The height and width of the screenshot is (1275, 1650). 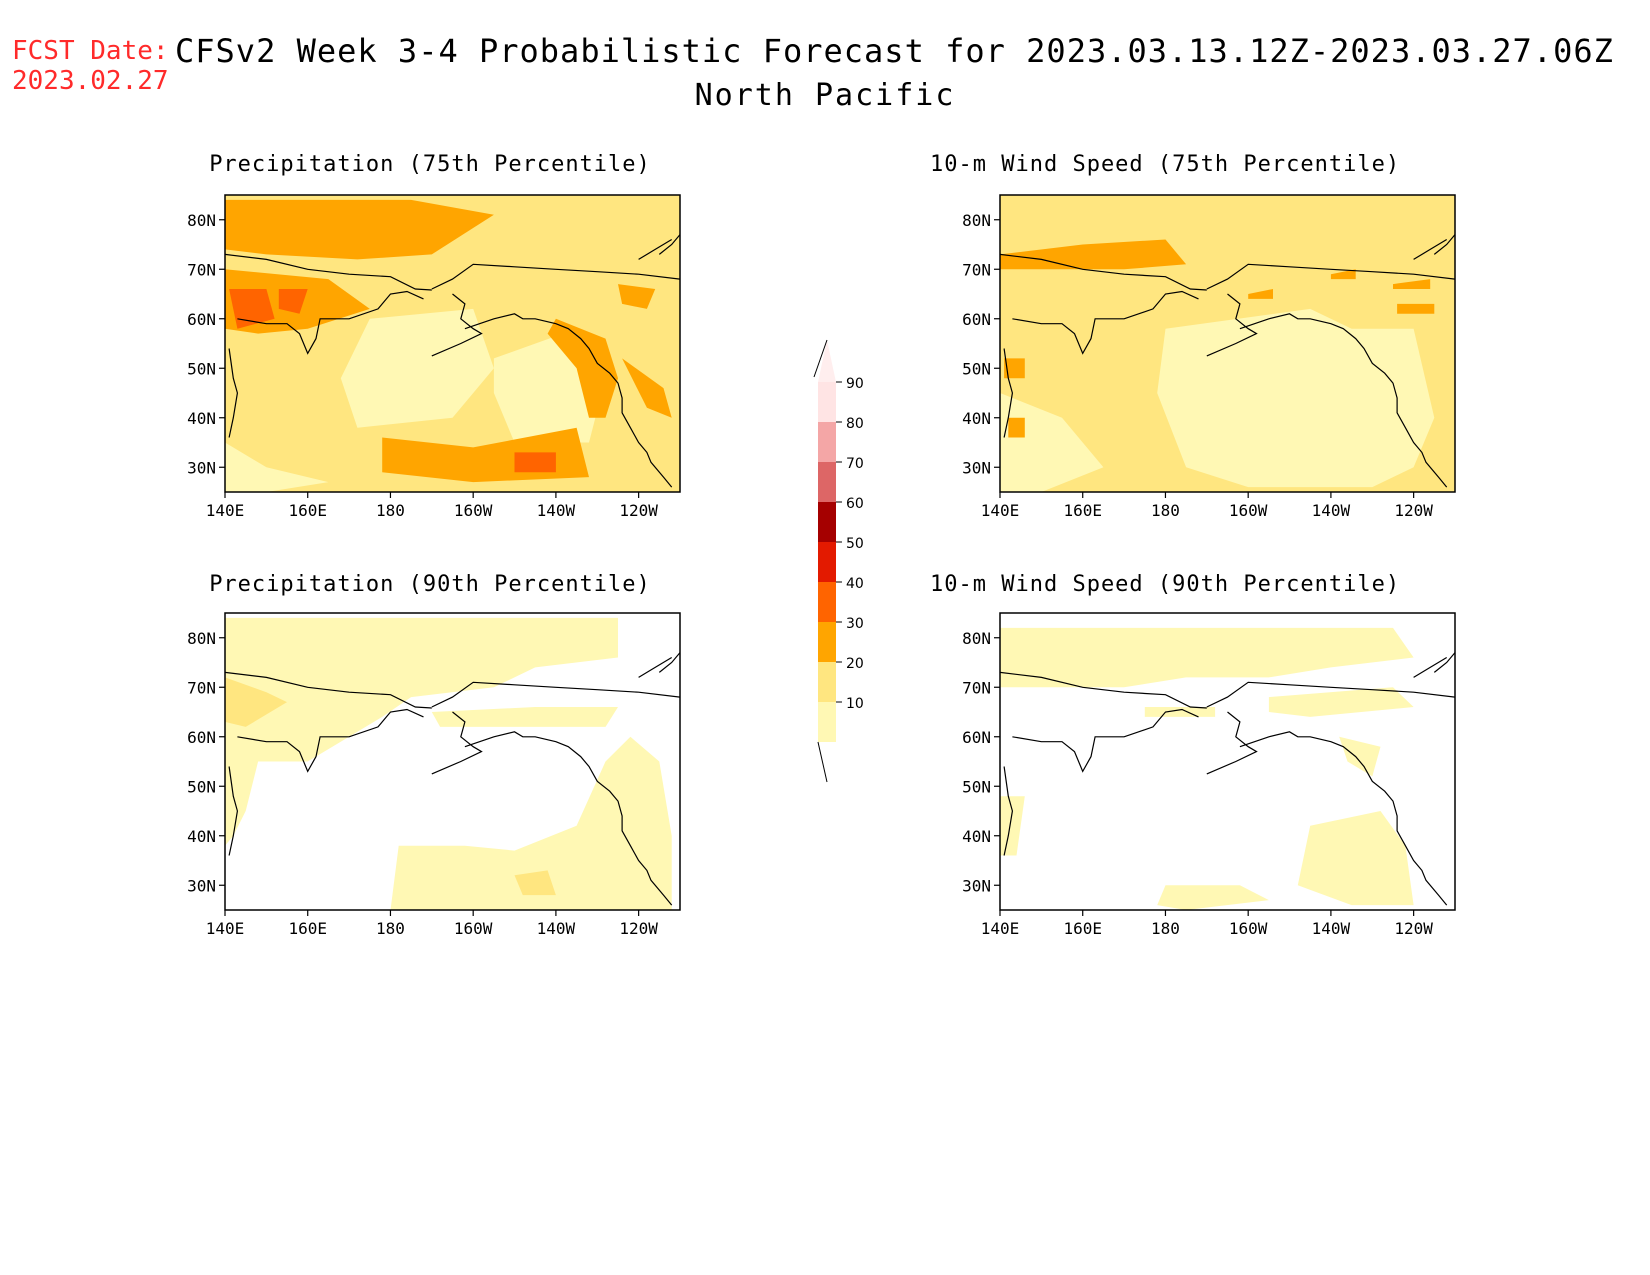 I want to click on colorbar: 10 20 30 40 50 60 70 80 90, so click(x=838, y=561).